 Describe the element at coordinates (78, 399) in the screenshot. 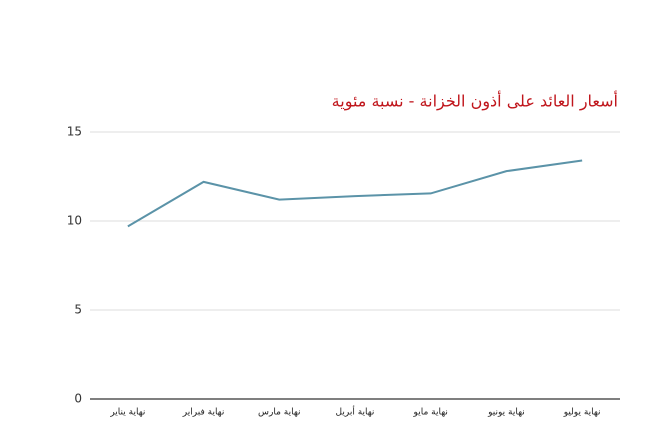

I see `y-tick-label: 0` at that location.